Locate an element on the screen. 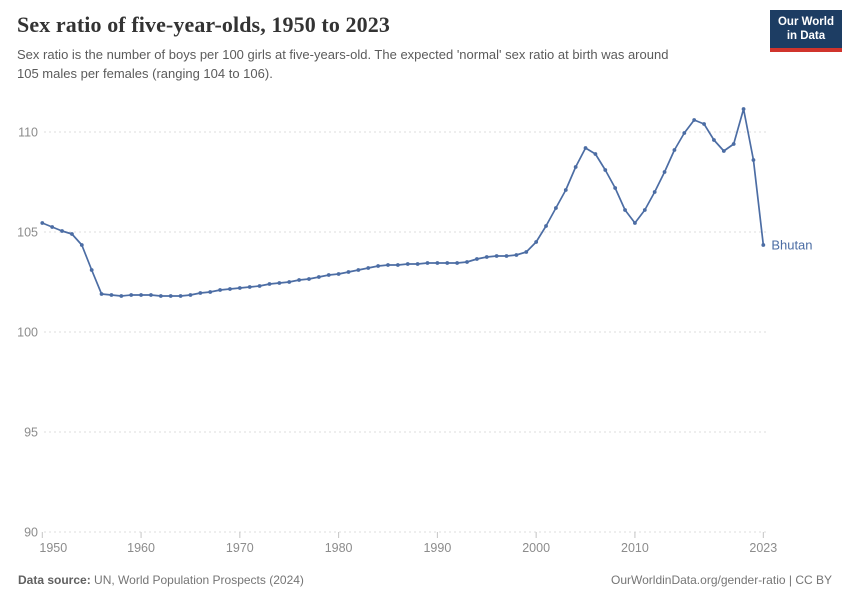 The image size is (850, 600). y-axis-tick-label: 110 is located at coordinates (28, 133).